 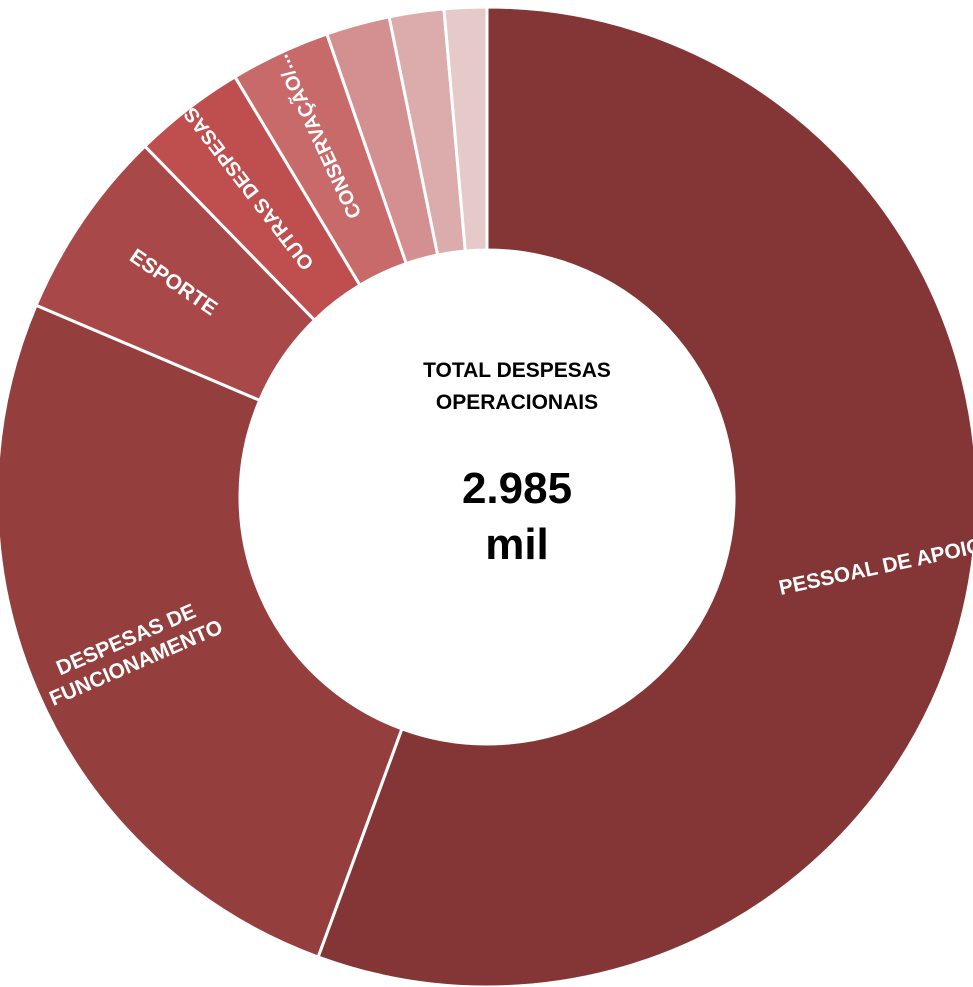 What do you see at coordinates (517, 370) in the screenshot?
I see `center-title-line-1: TOTAL DESPESAS` at bounding box center [517, 370].